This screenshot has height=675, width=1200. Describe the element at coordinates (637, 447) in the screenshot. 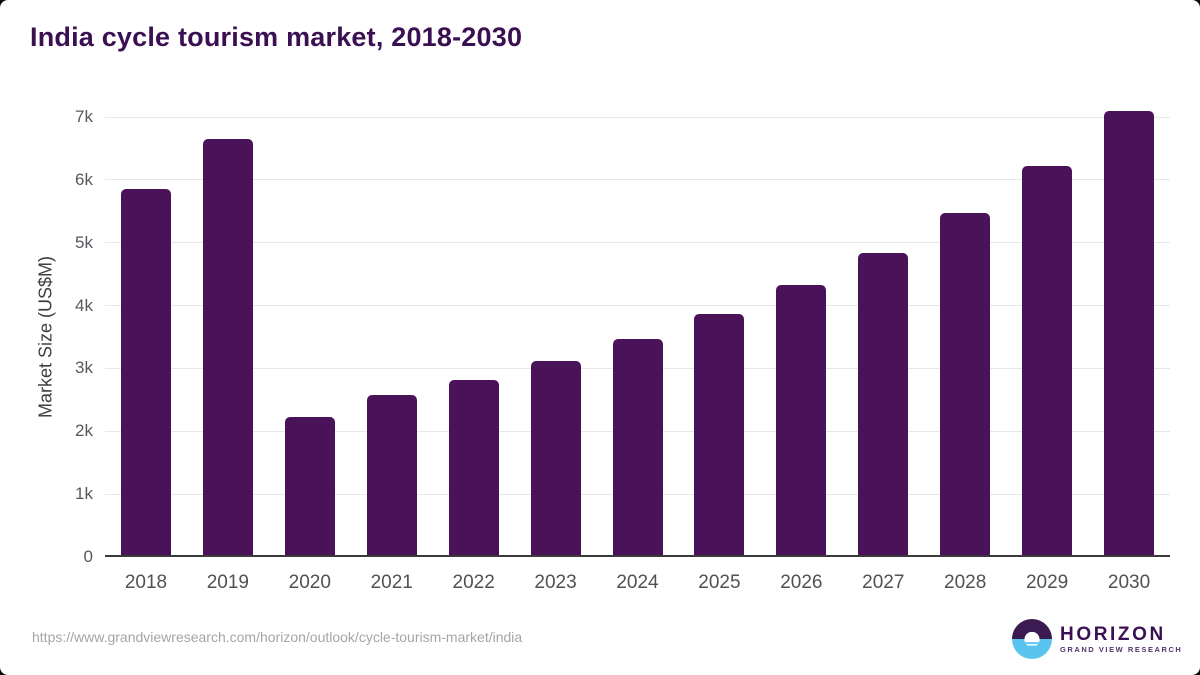

I see `bar-2024` at that location.